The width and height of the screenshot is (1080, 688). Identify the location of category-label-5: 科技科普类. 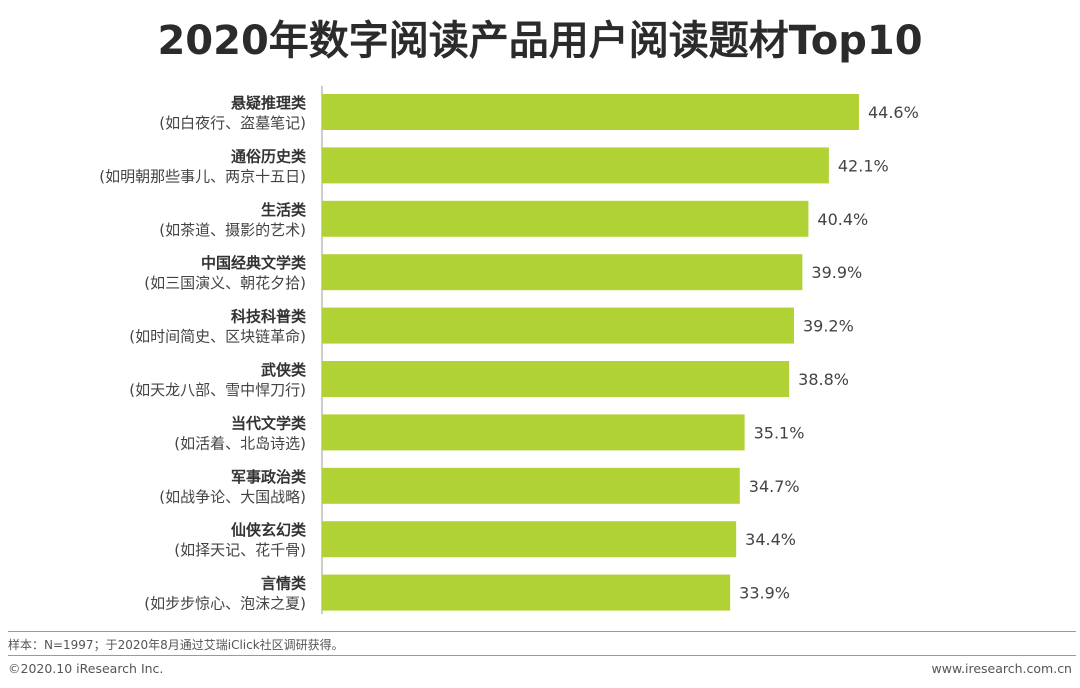
(269, 317).